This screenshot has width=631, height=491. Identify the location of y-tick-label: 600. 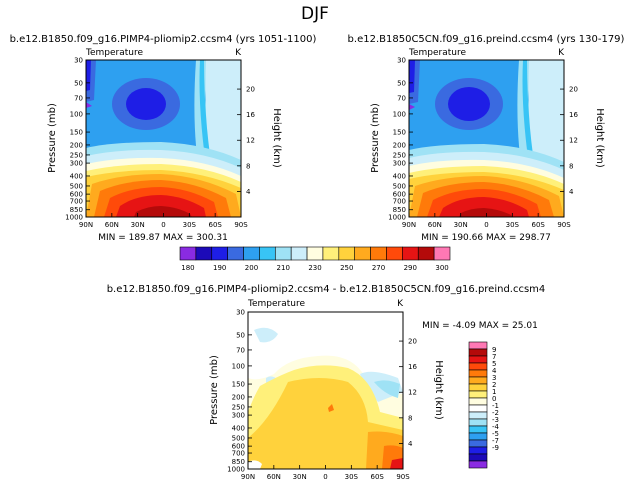
(399, 195).